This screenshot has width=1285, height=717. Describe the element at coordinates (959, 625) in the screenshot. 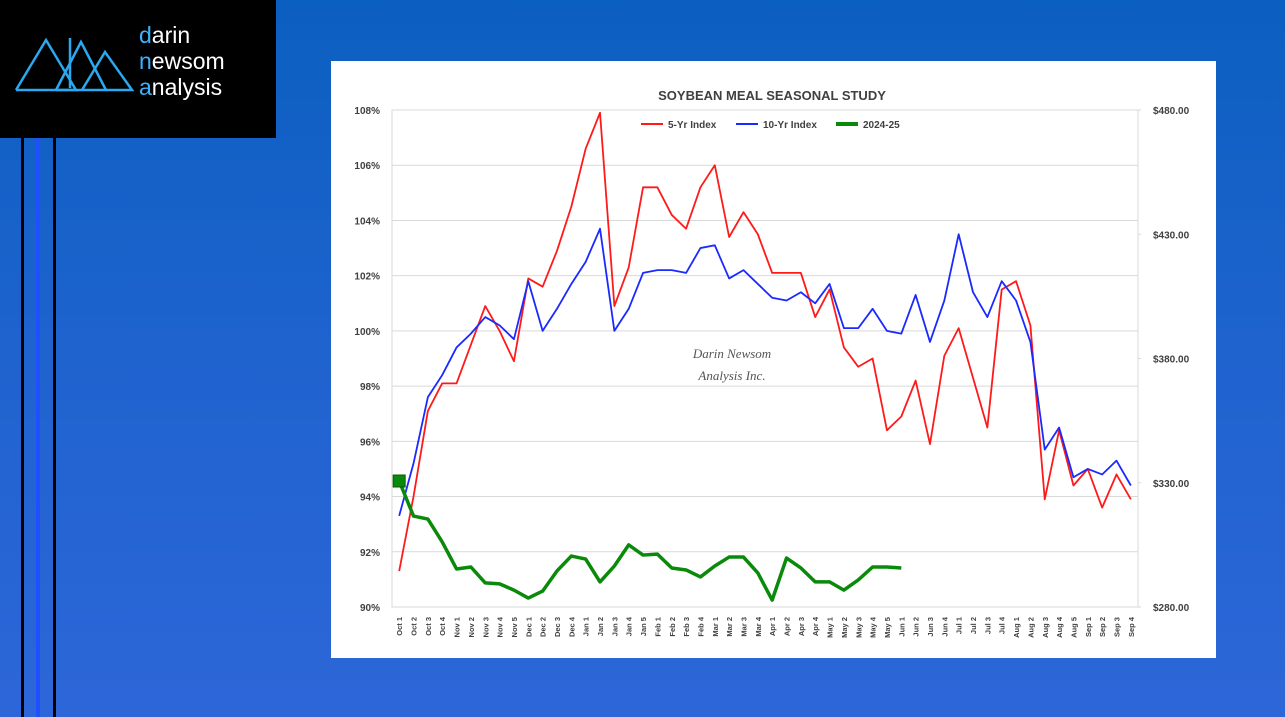

I see `x-tick-label: Jul 1` at that location.